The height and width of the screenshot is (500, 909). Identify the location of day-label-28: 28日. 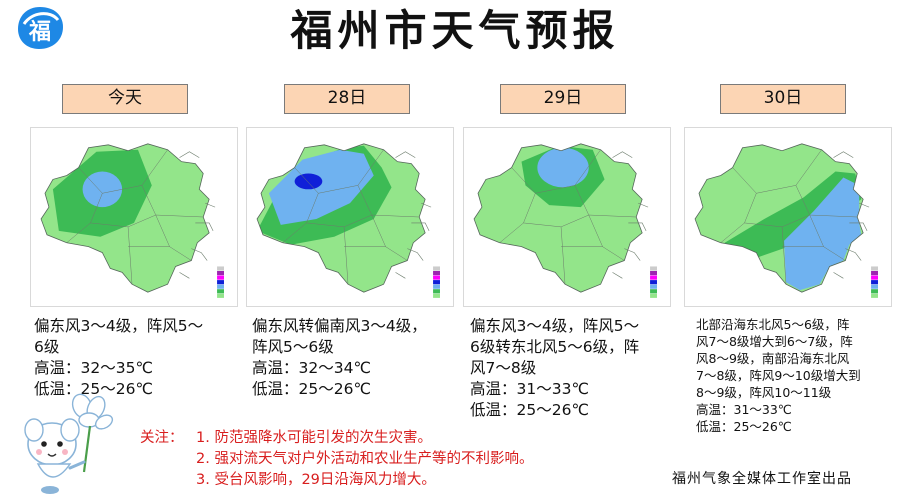
(347, 99).